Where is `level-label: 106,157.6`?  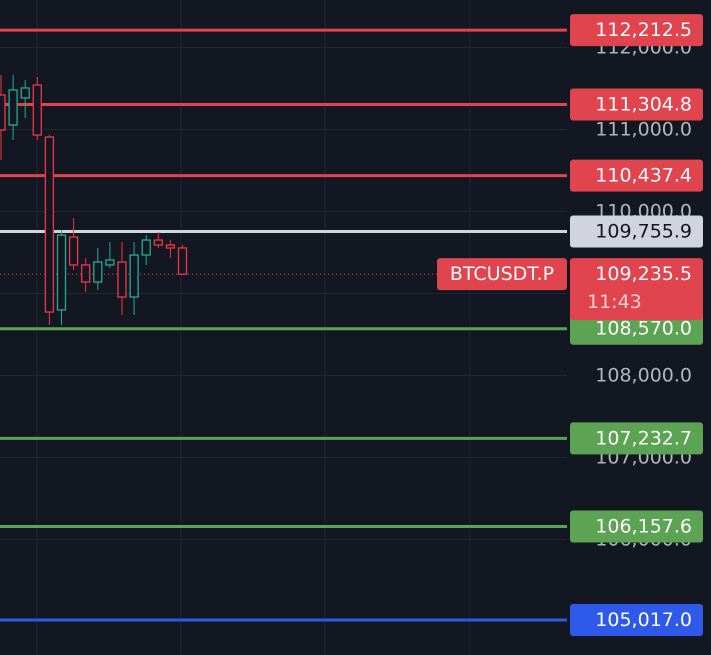 level-label: 106,157.6 is located at coordinates (643, 526).